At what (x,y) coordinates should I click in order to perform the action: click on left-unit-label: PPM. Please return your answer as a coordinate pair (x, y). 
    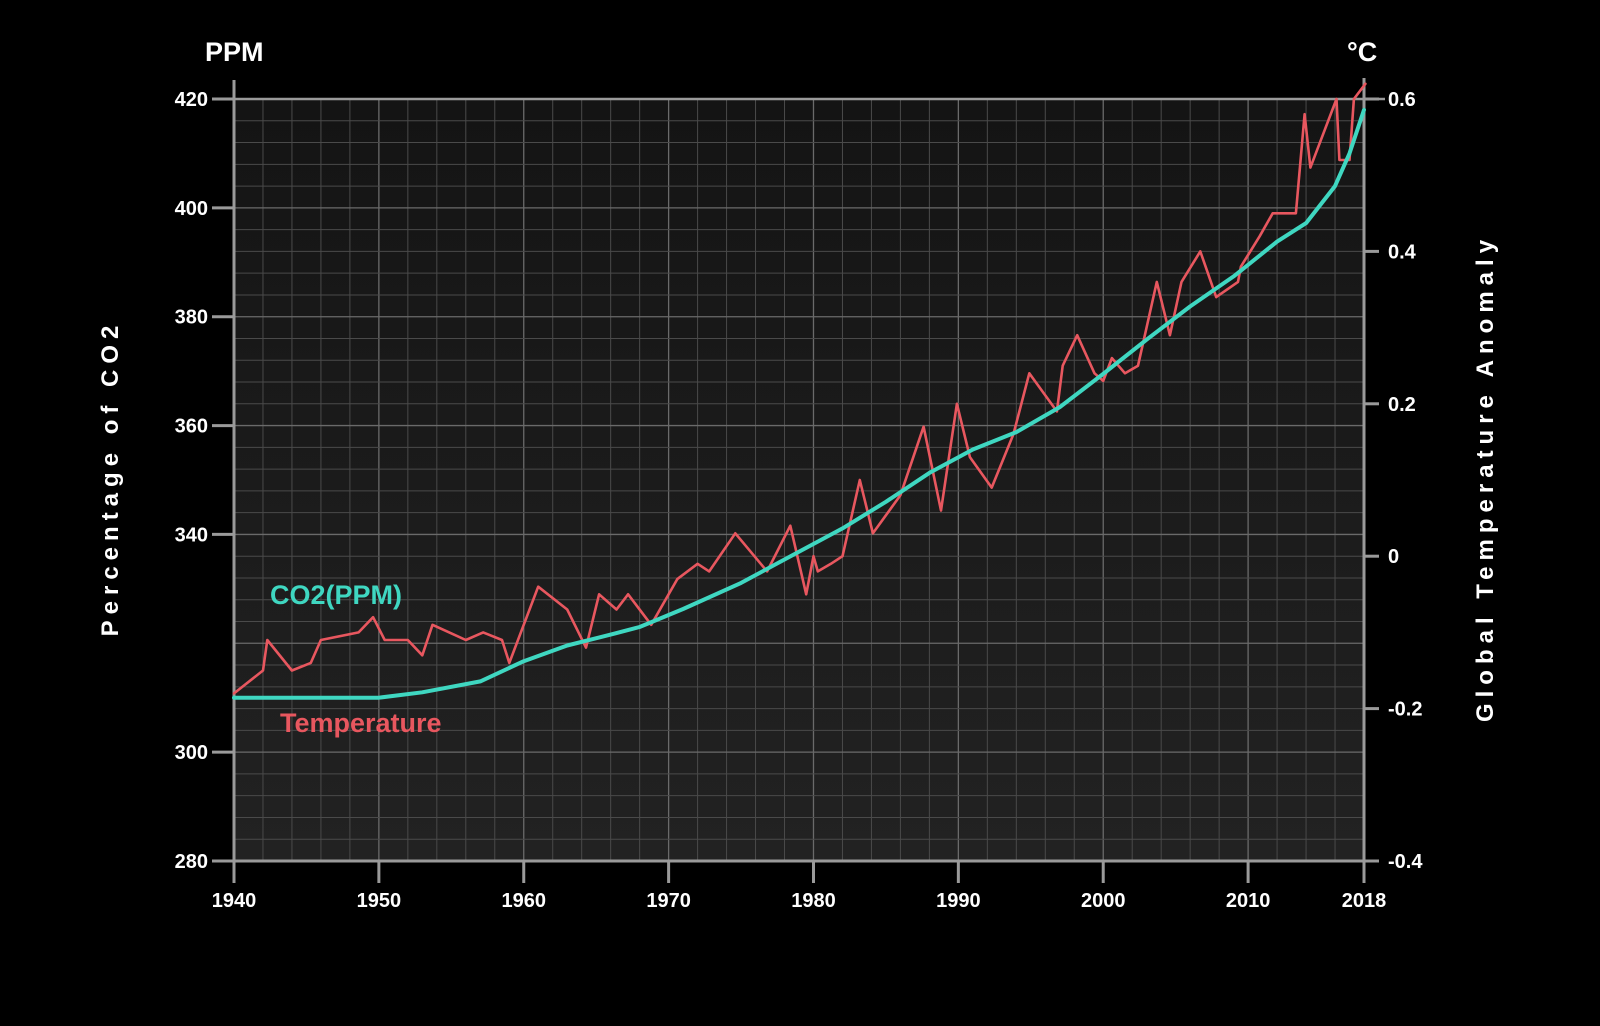
    Looking at the image, I should click on (234, 52).